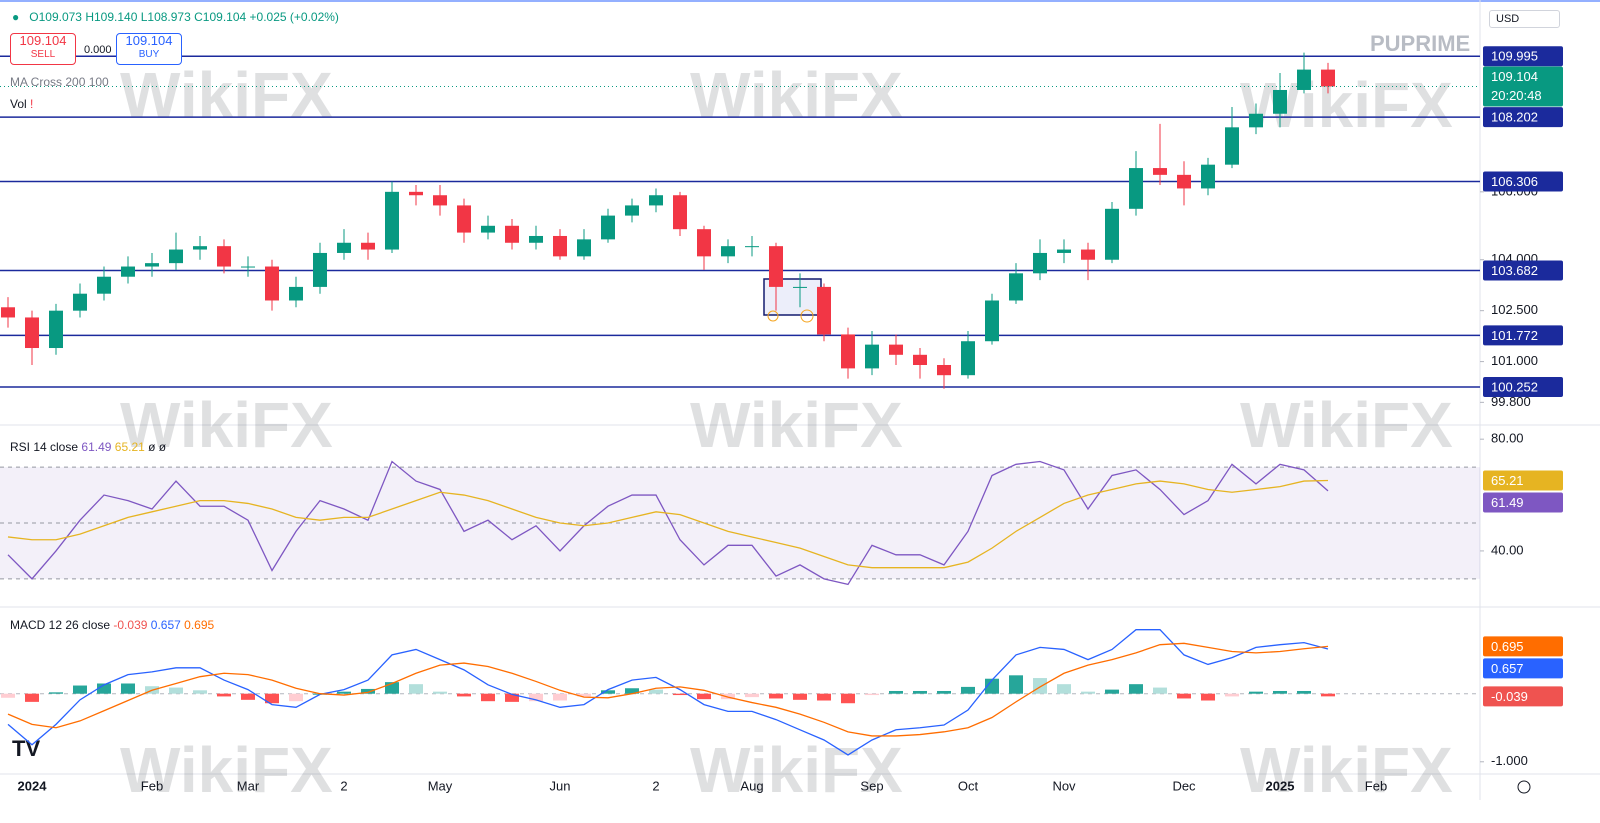 This screenshot has width=1600, height=823. I want to click on series-line, so click(668, 524).